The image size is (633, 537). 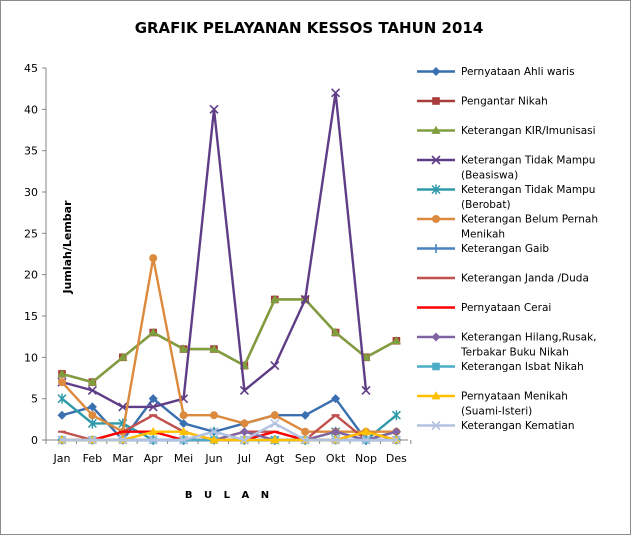 What do you see at coordinates (31, 316) in the screenshot?
I see `y-tick-label: 15` at bounding box center [31, 316].